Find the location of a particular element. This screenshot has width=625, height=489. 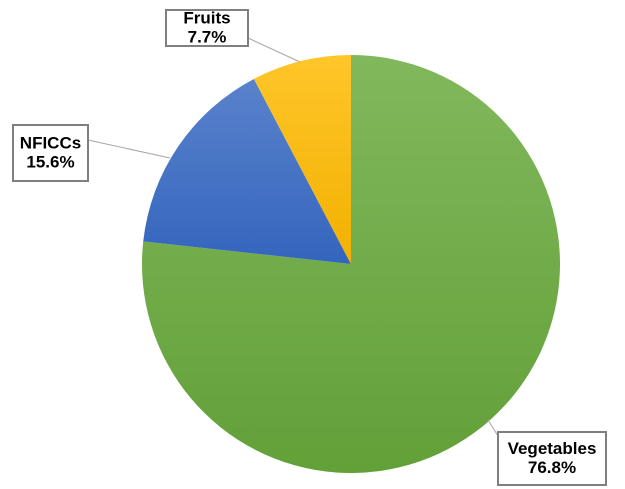

value-label: 7.7% is located at coordinates (207, 36).